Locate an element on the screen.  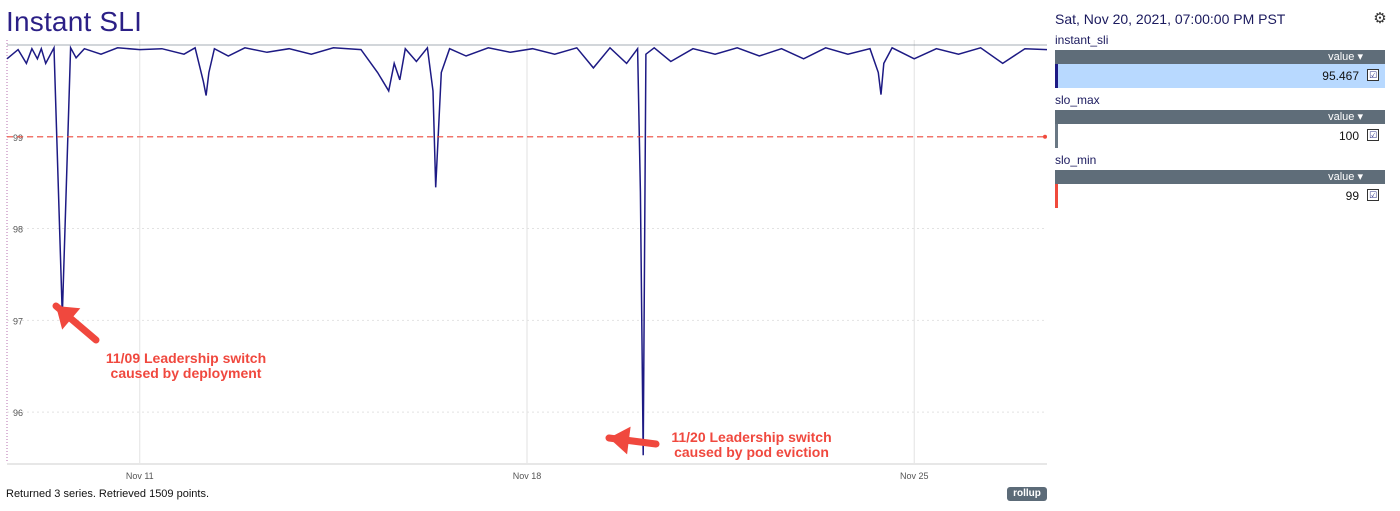
annotation-eviction-line1: 11/20 Leadership switch is located at coordinates (751, 437).